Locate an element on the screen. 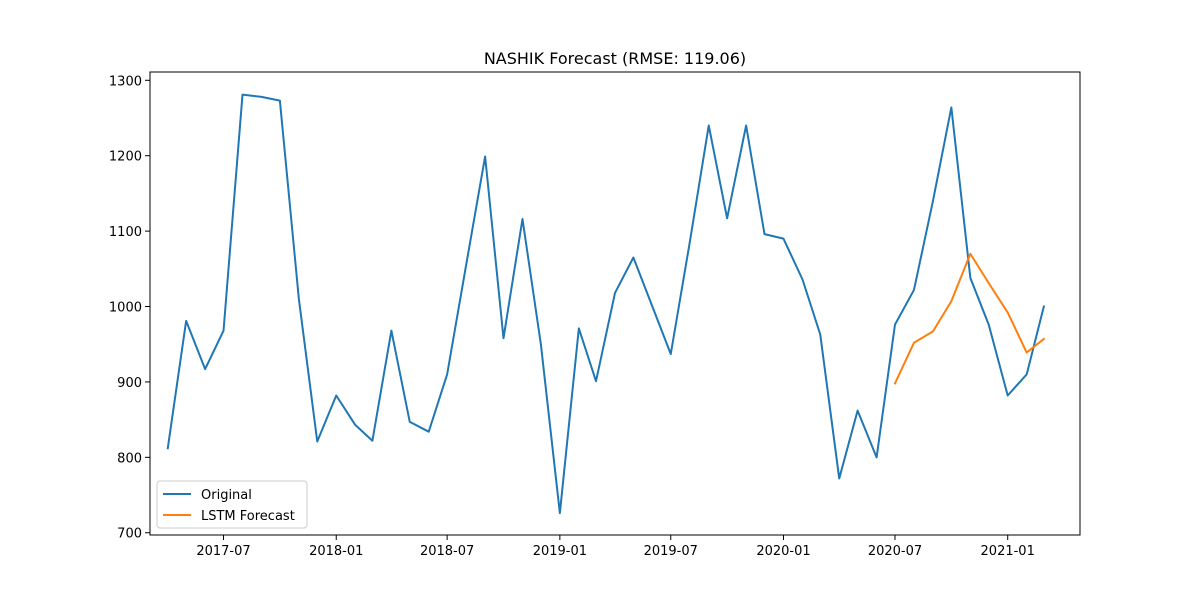 Image resolution: width=1200 pixels, height=604 pixels. x-tick-label: 2019-07 is located at coordinates (671, 551).